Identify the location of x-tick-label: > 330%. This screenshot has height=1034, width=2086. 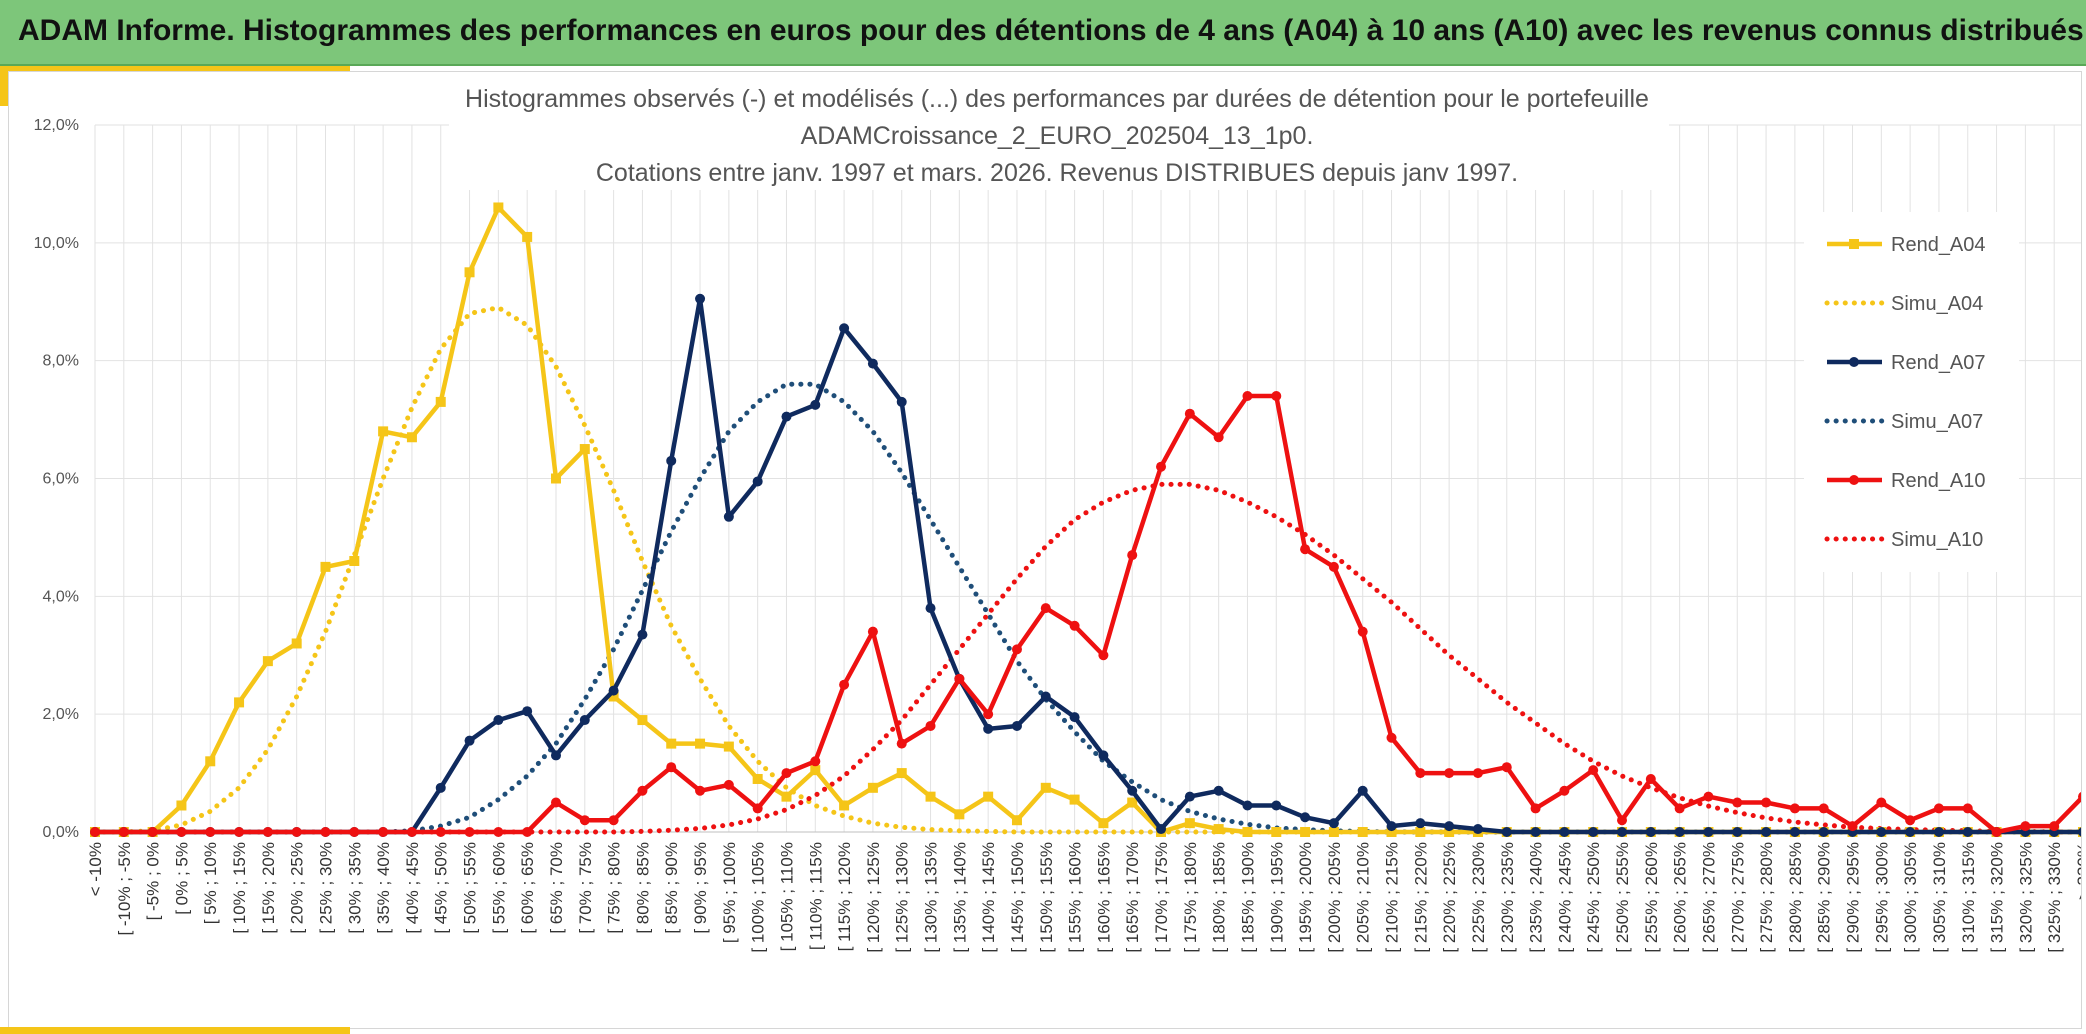
(2077, 871).